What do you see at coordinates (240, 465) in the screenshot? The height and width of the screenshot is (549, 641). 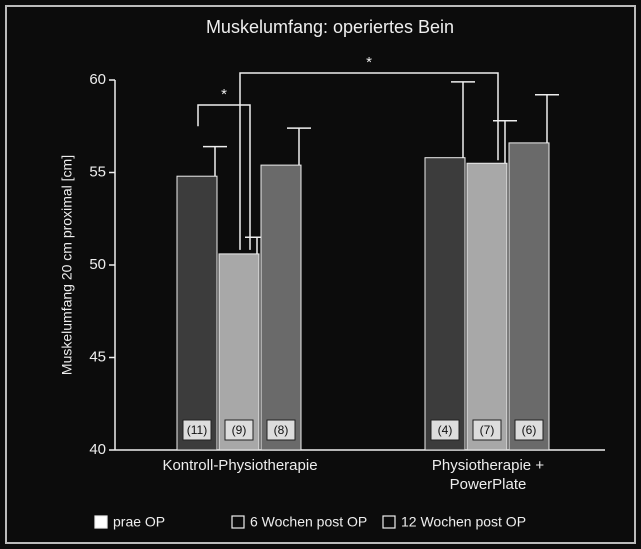 I see `x-tick-label: Kontroll-Physiotherapie` at bounding box center [240, 465].